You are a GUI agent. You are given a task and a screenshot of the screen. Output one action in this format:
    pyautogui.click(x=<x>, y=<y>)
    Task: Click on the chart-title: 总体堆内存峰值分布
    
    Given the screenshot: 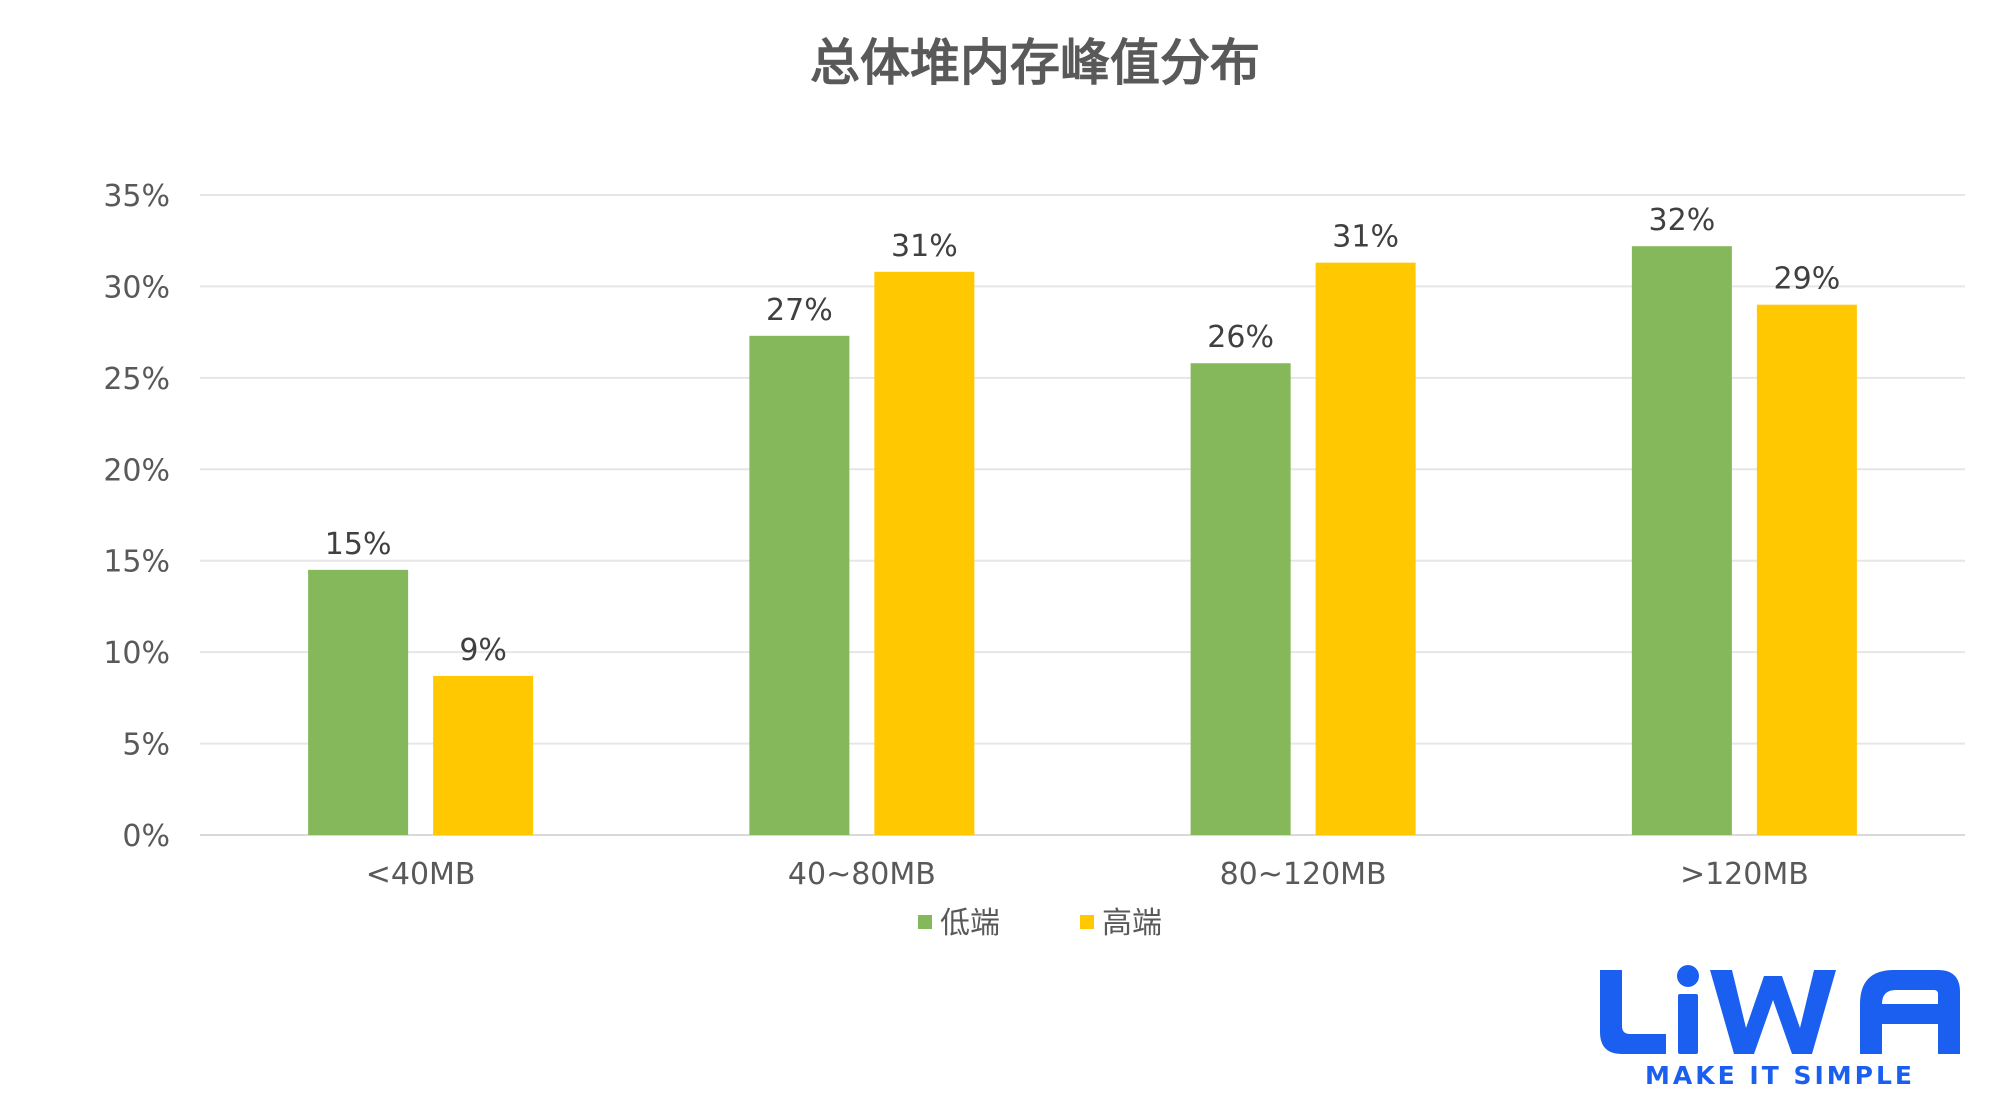 What is the action you would take?
    pyautogui.click(x=1035, y=63)
    